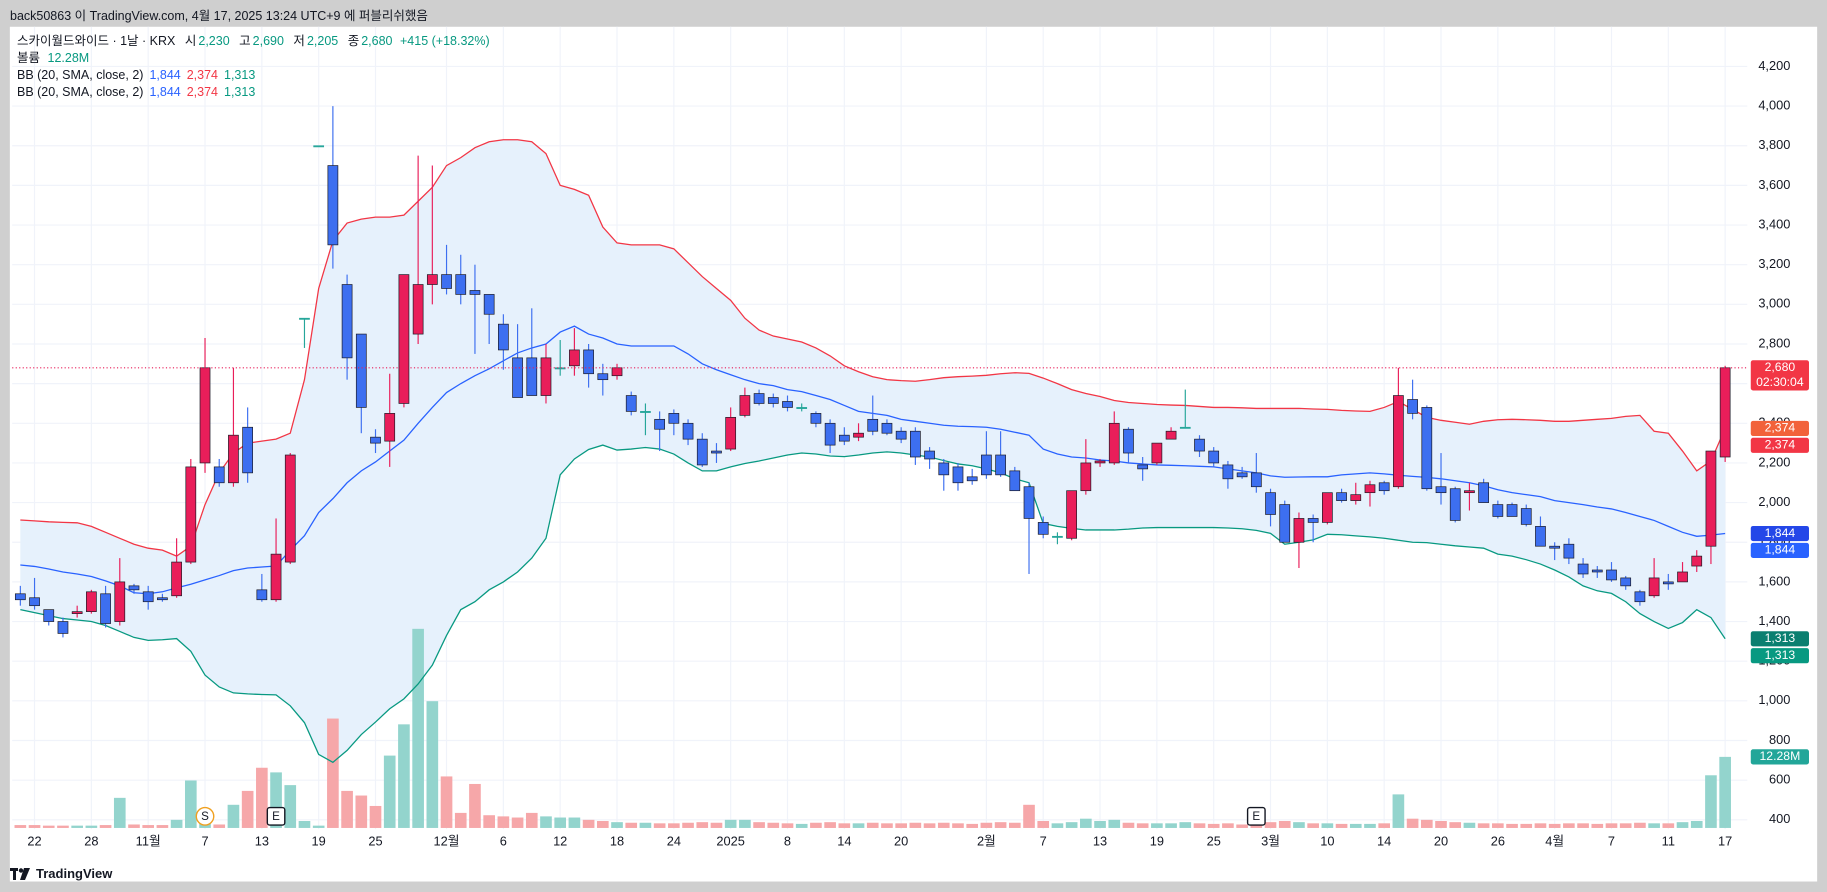 This screenshot has height=892, width=1827. Describe the element at coordinates (1774, 620) in the screenshot. I see `y-tick-label: 1,400` at that location.